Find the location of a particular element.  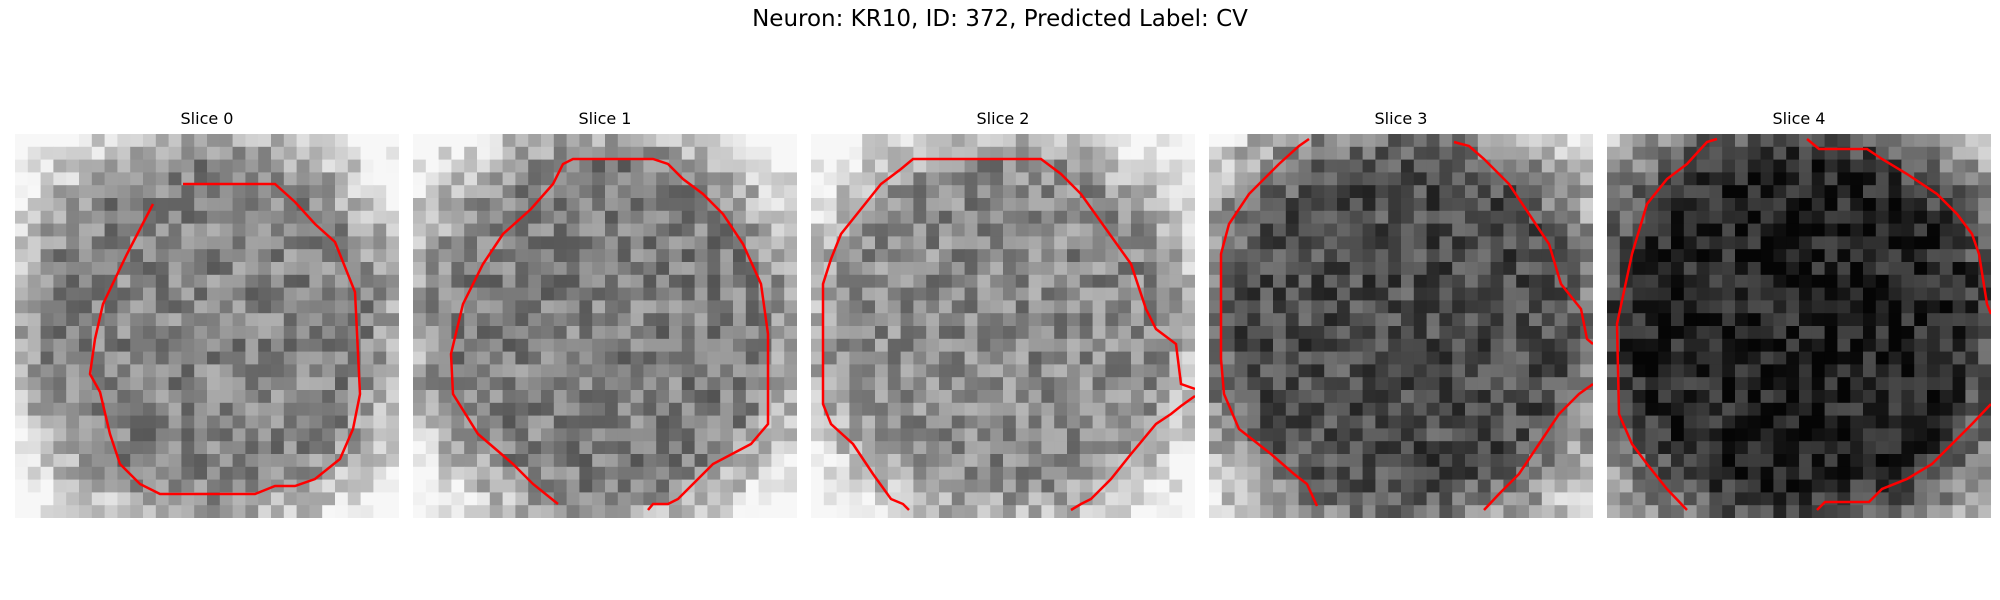

slice-panel-1: Slice 1 is located at coordinates (605, 313).